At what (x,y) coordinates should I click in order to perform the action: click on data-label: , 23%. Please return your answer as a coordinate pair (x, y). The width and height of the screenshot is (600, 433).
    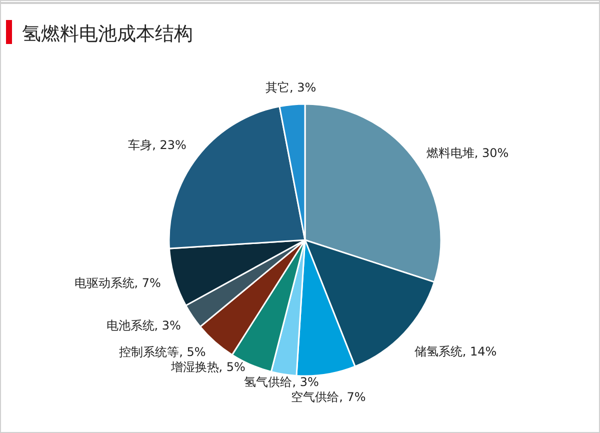
    Looking at the image, I should click on (169, 145).